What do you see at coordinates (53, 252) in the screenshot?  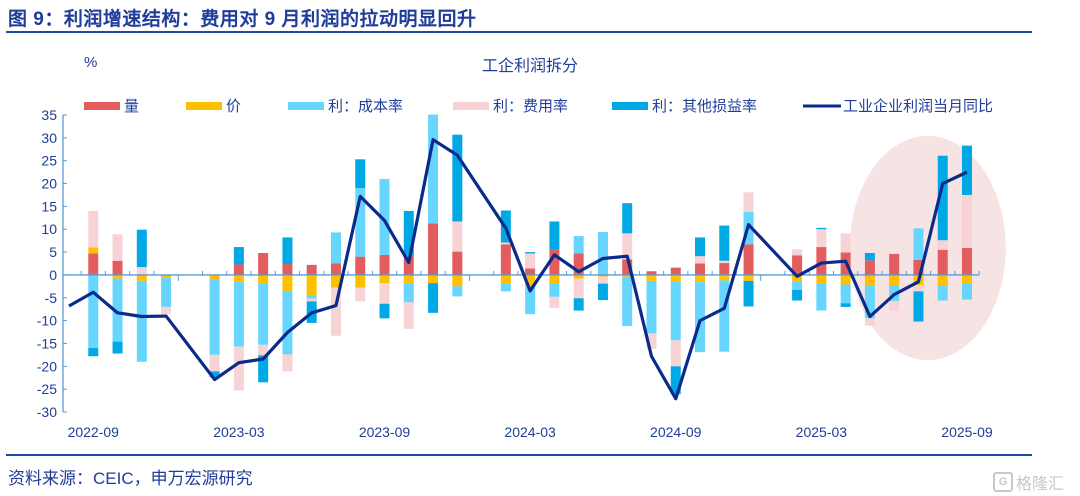 I see `y-tick-label: 5` at bounding box center [53, 252].